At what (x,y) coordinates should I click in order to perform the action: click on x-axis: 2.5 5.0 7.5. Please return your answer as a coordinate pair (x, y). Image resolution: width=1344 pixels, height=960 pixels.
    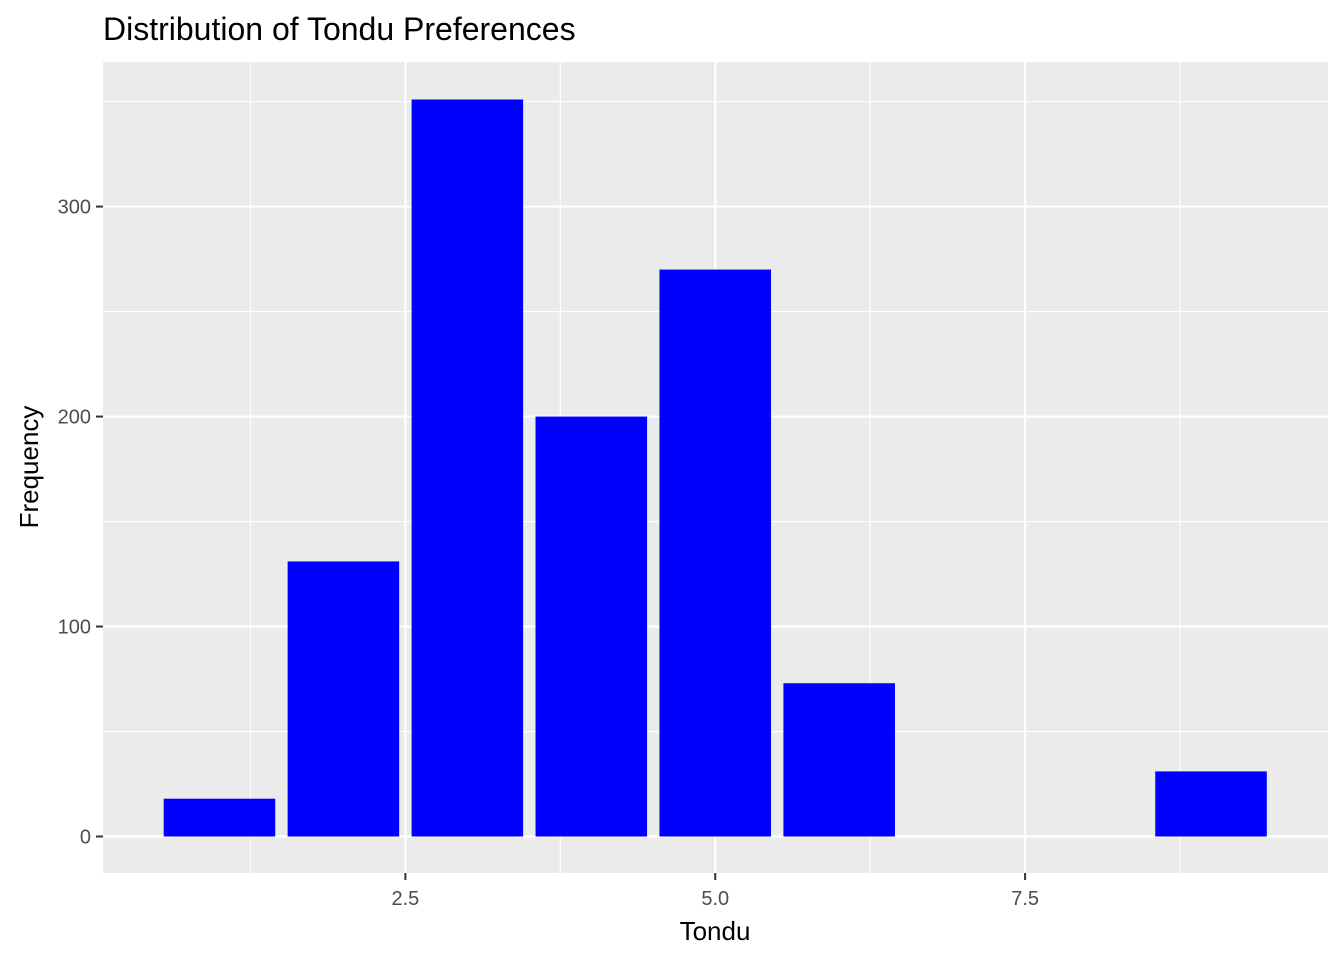
    Looking at the image, I should click on (715, 891).